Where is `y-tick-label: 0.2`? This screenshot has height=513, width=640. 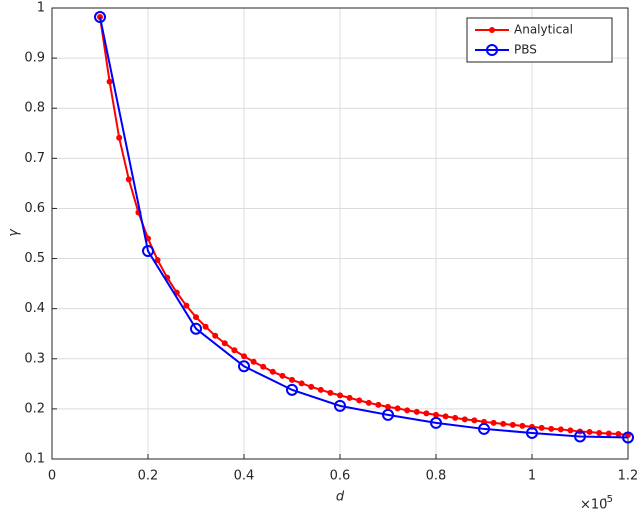
y-tick-label: 0.2 is located at coordinates (34, 408).